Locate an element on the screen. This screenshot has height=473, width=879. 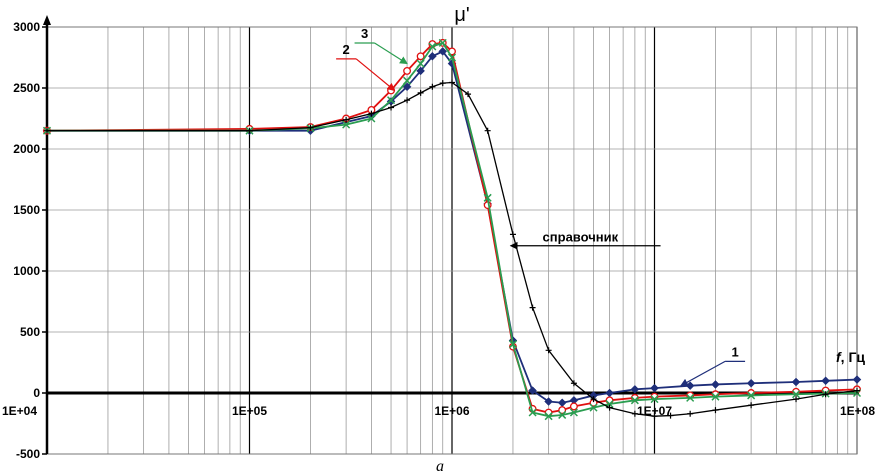
annotation-label: 2 is located at coordinates (345, 49).